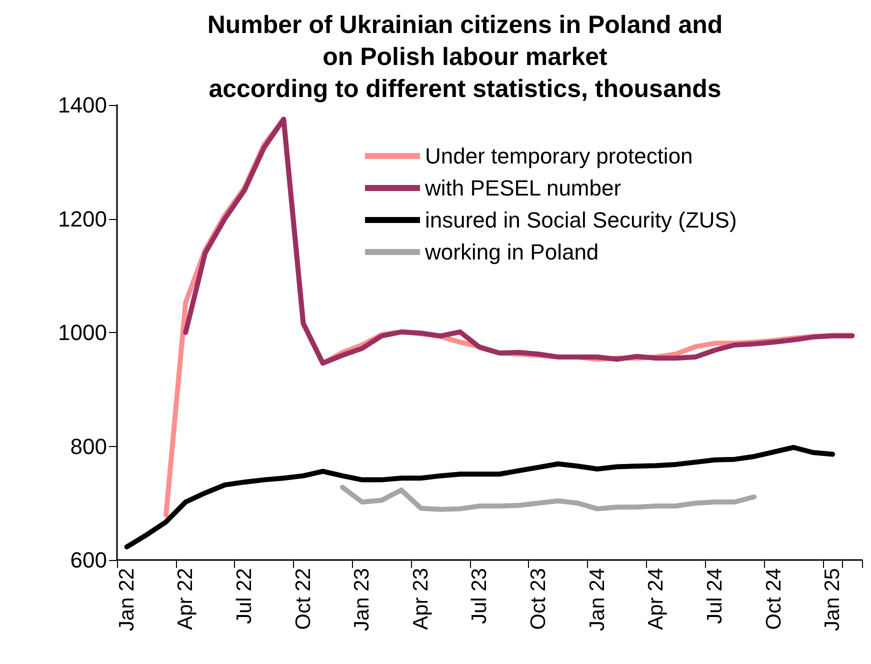 The width and height of the screenshot is (871, 664). What do you see at coordinates (420, 599) in the screenshot?
I see `x-tick-label: Apr 23` at bounding box center [420, 599].